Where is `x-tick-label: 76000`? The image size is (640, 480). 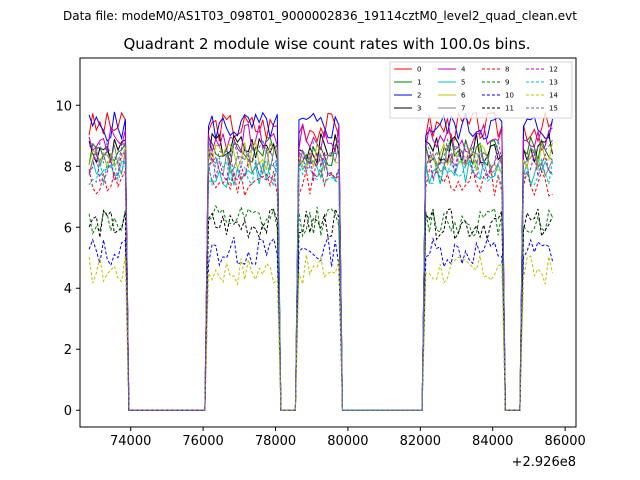 x-tick-label: 76000 is located at coordinates (202, 441).